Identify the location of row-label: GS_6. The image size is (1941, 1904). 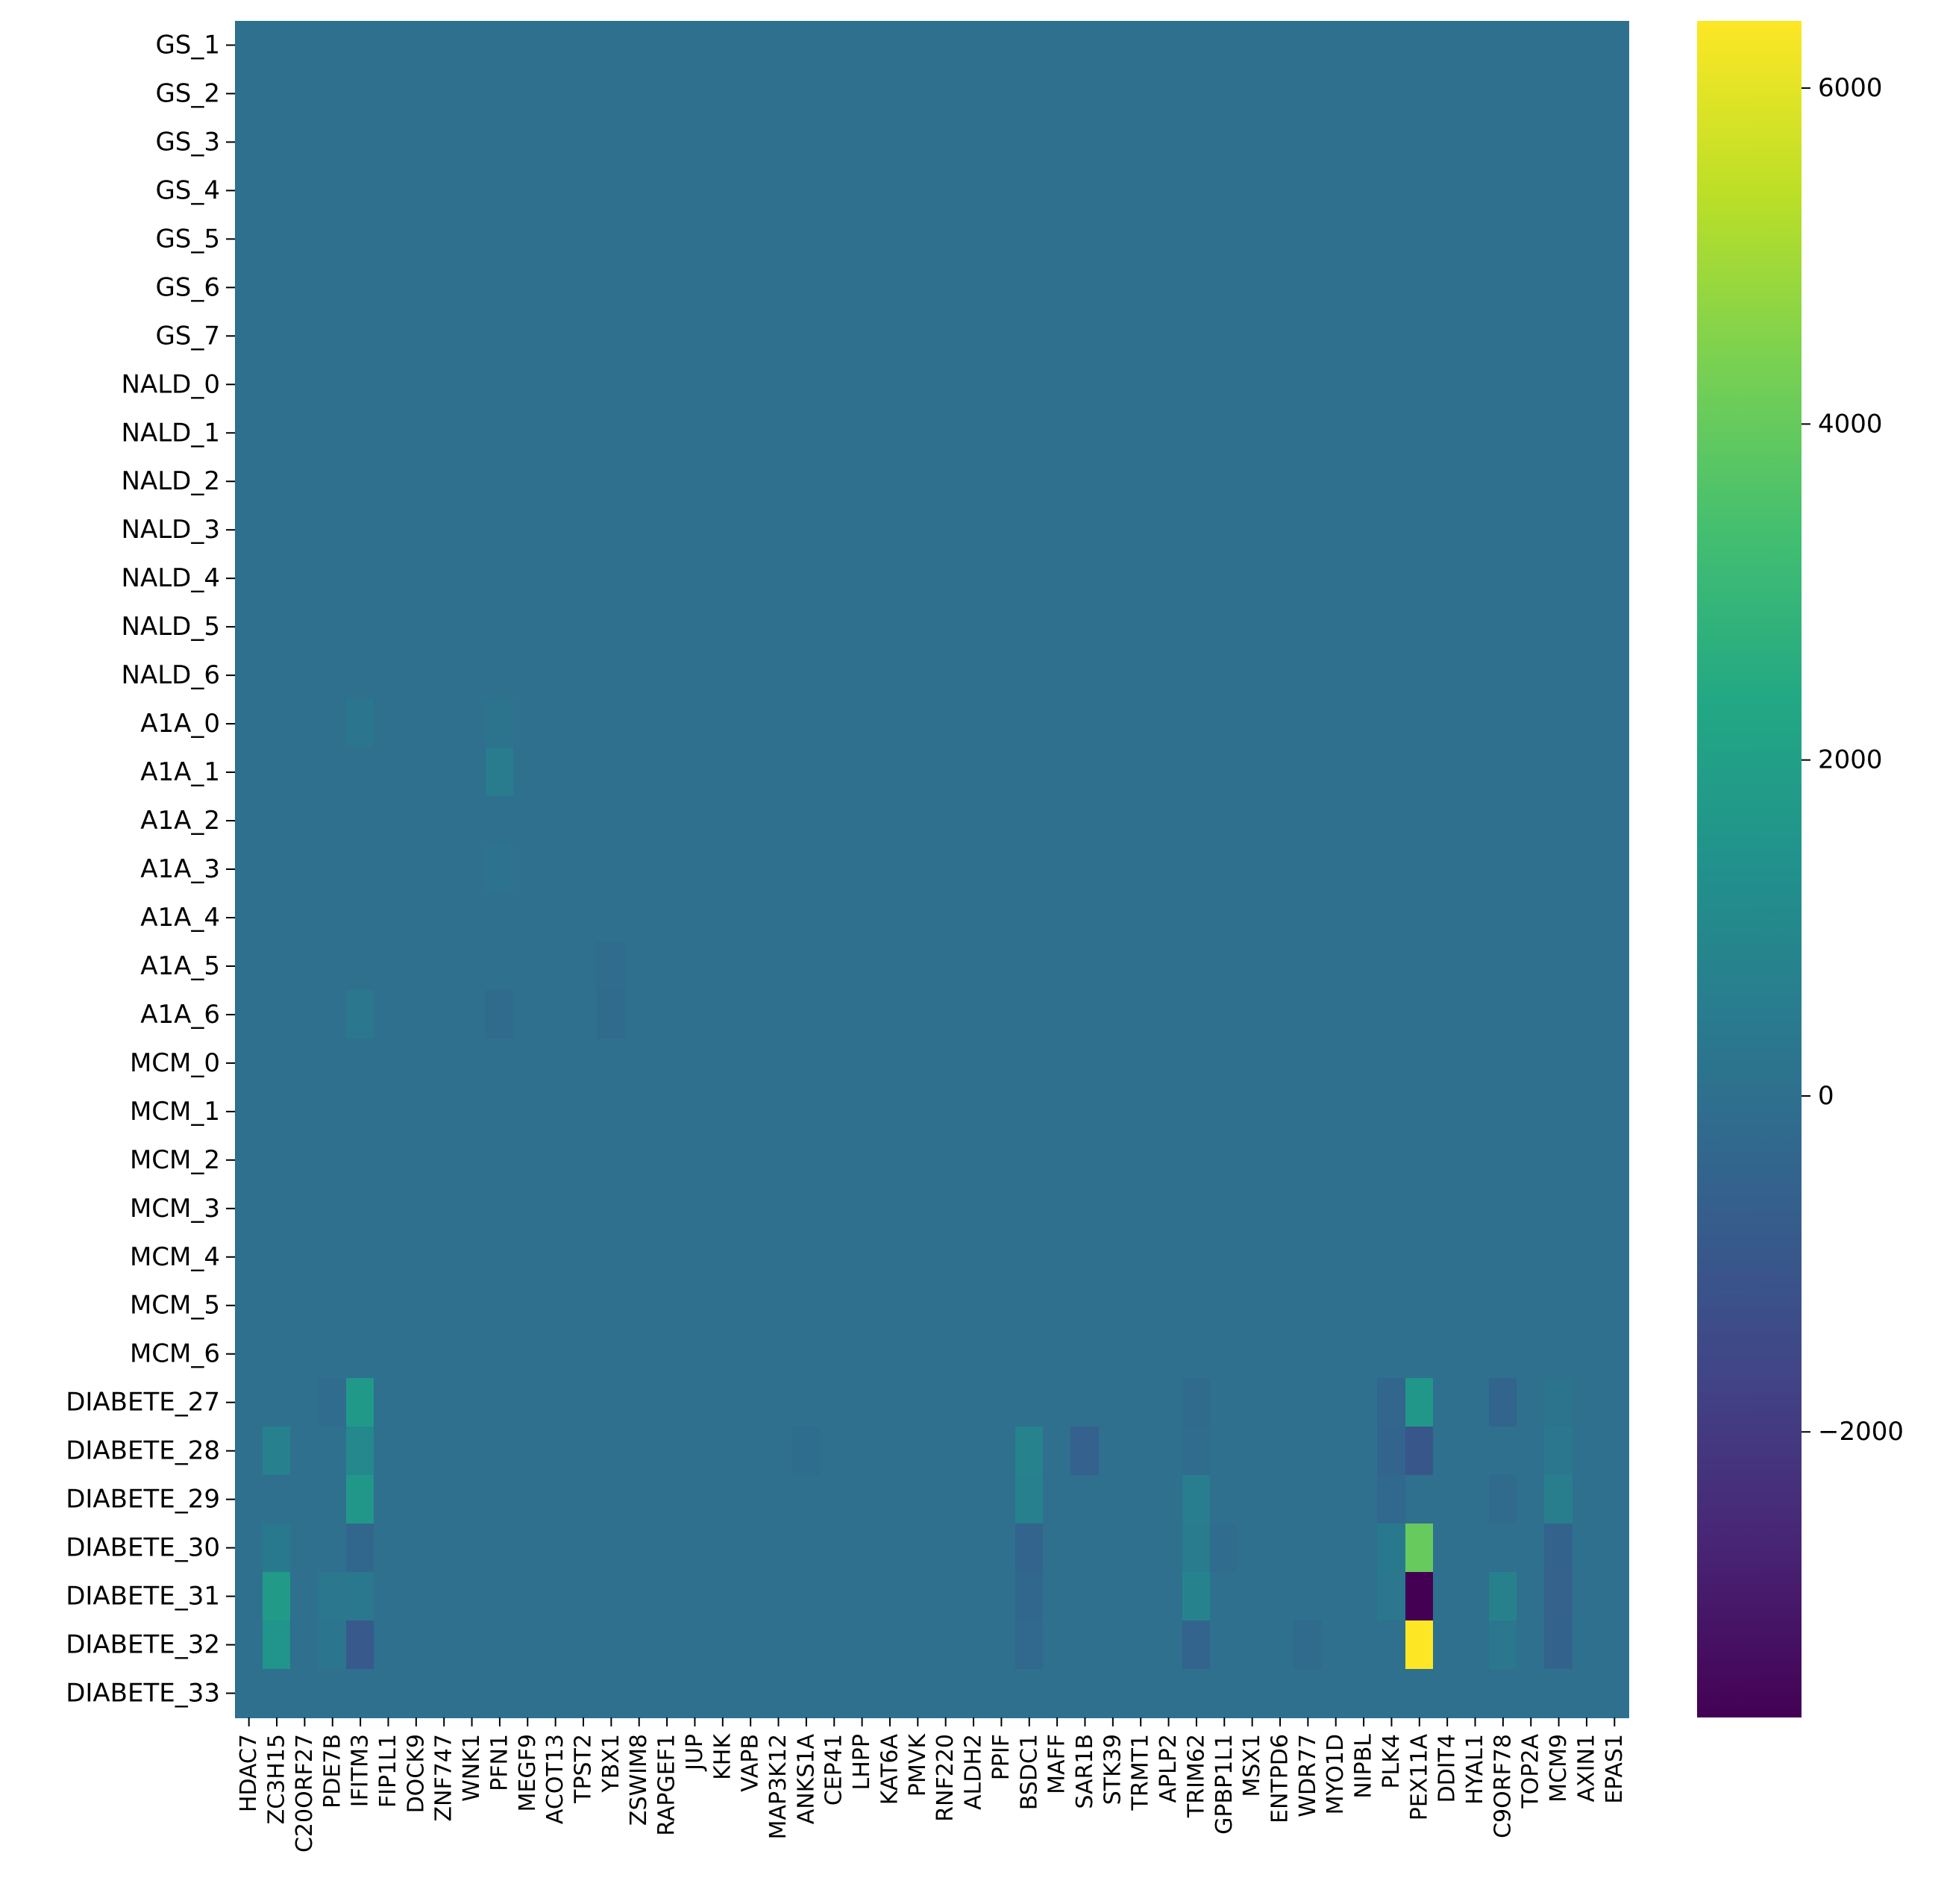
(187, 287).